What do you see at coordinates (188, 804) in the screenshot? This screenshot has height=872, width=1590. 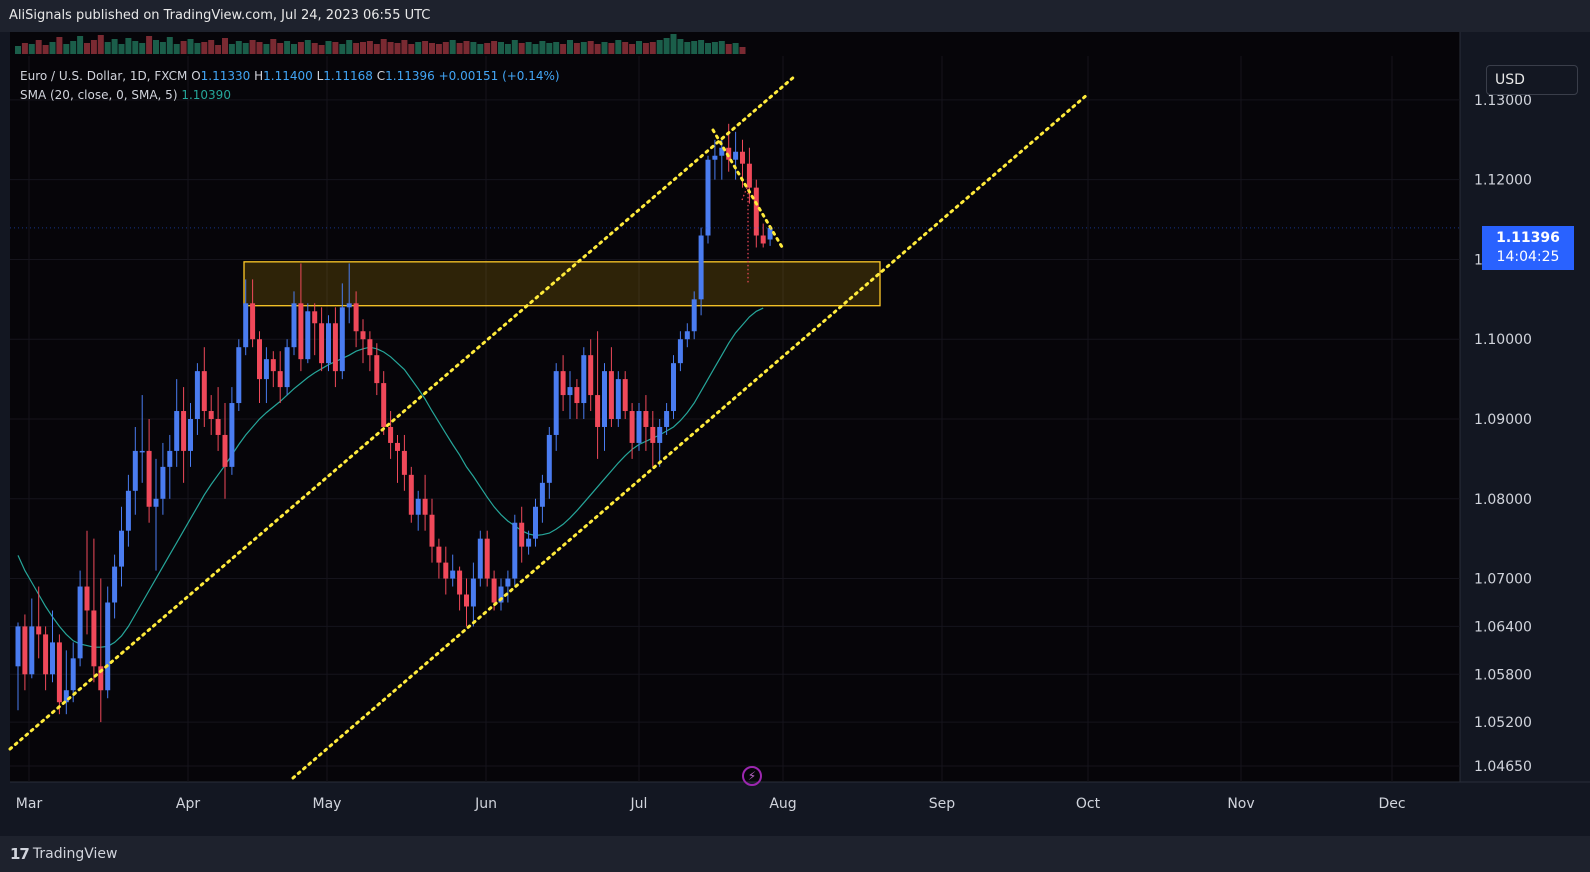 I see `month-tick-label: Apr` at bounding box center [188, 804].